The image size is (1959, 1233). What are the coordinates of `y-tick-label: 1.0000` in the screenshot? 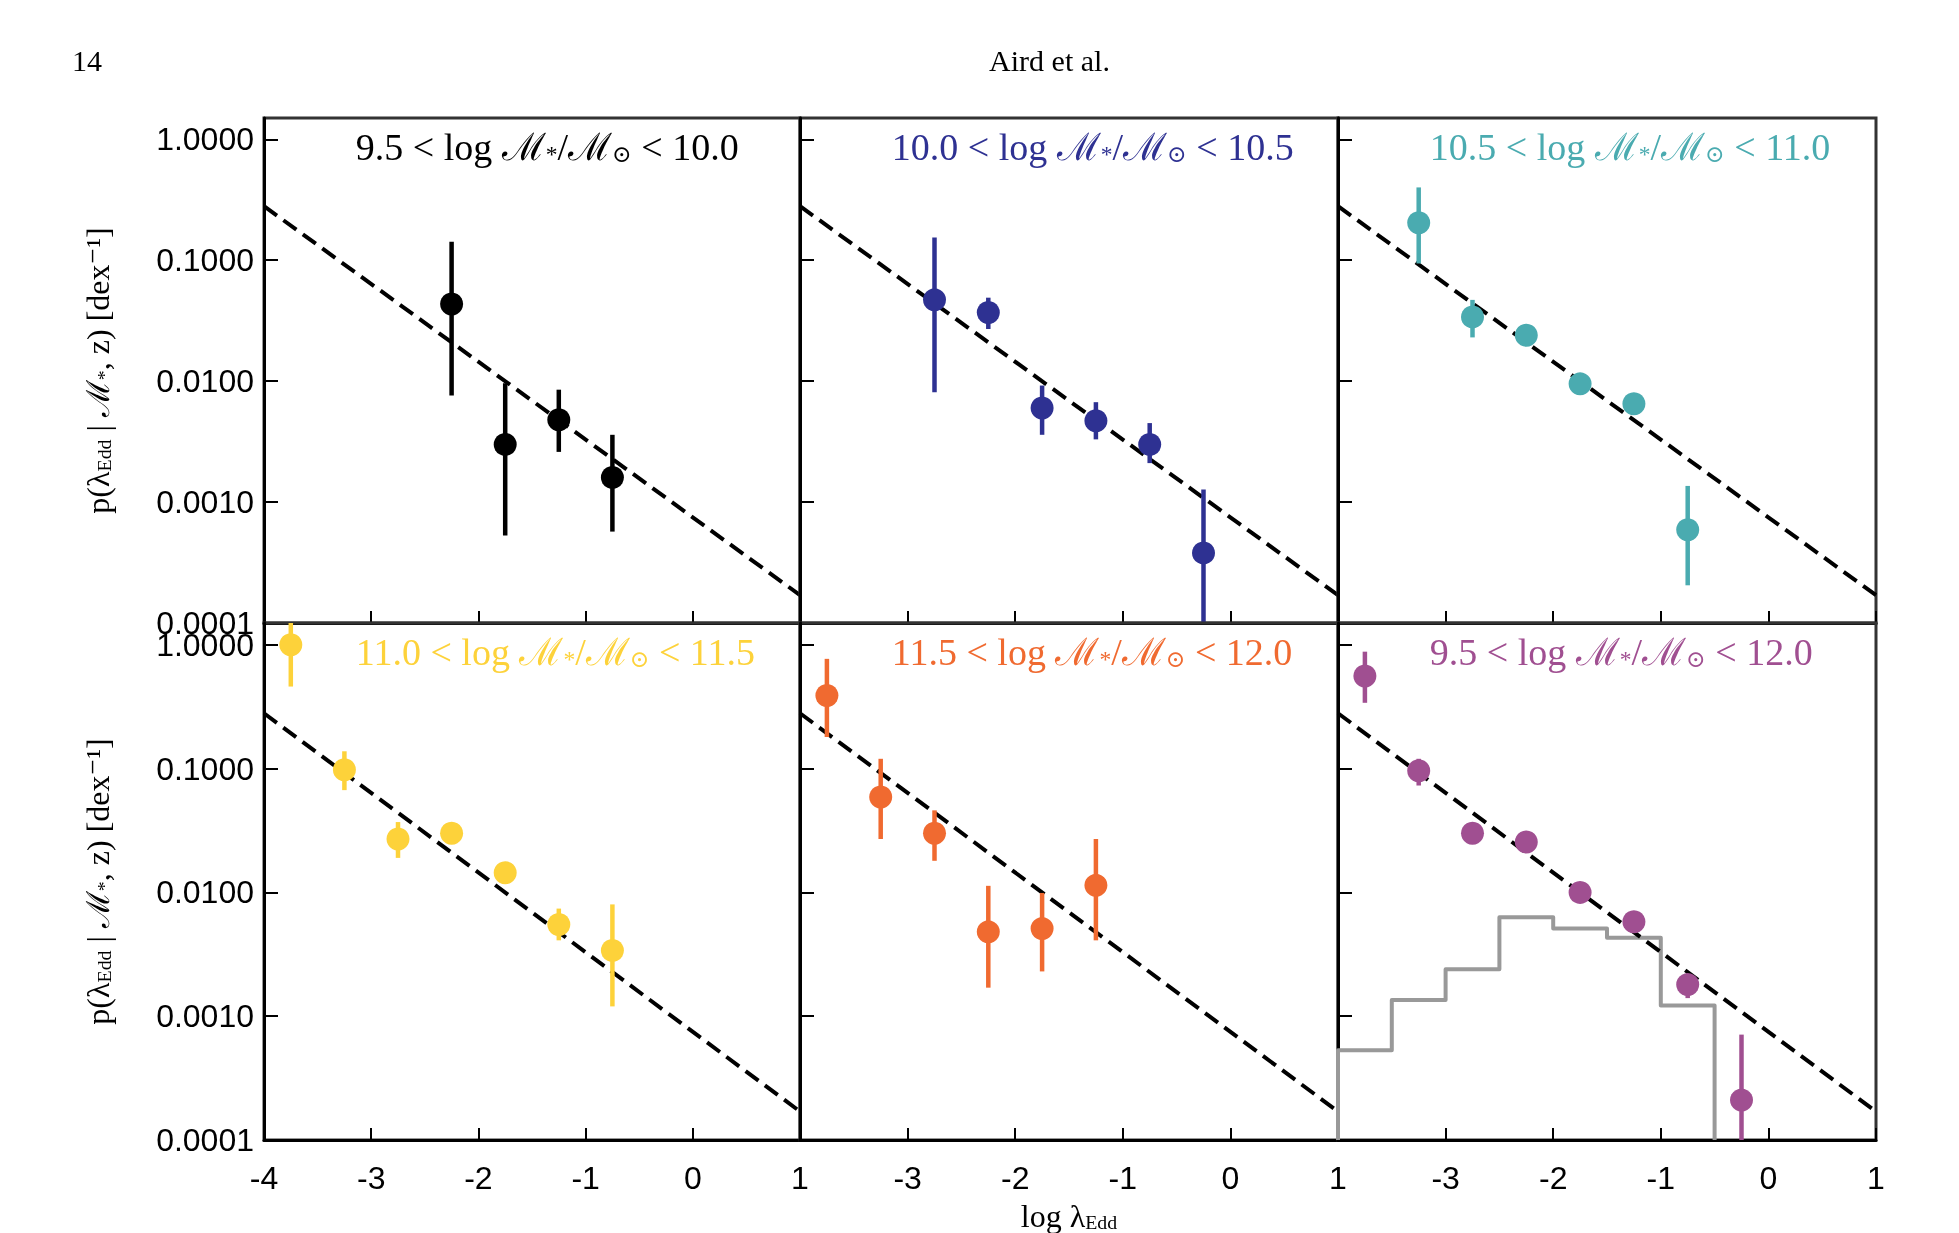 It's located at (205, 139).